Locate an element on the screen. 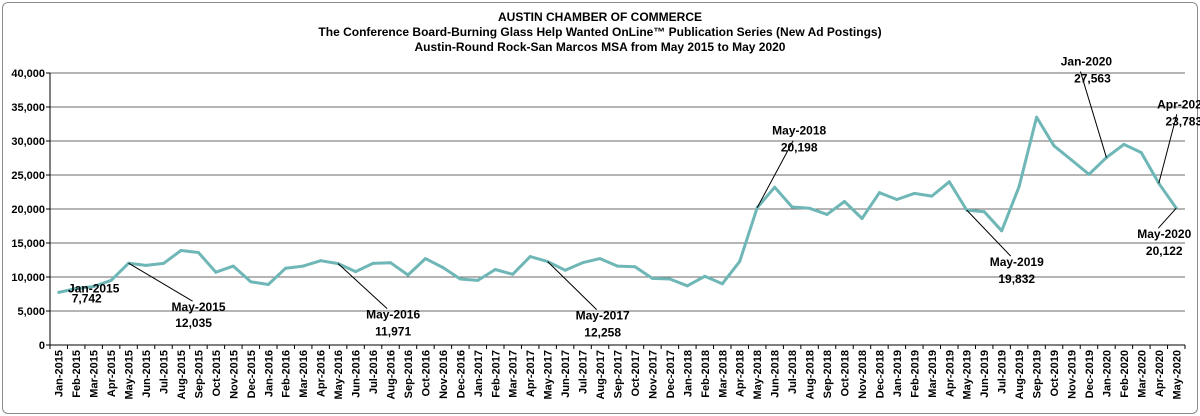 The image size is (1200, 416). x-tick-label: Oct-2018 is located at coordinates (846, 373).